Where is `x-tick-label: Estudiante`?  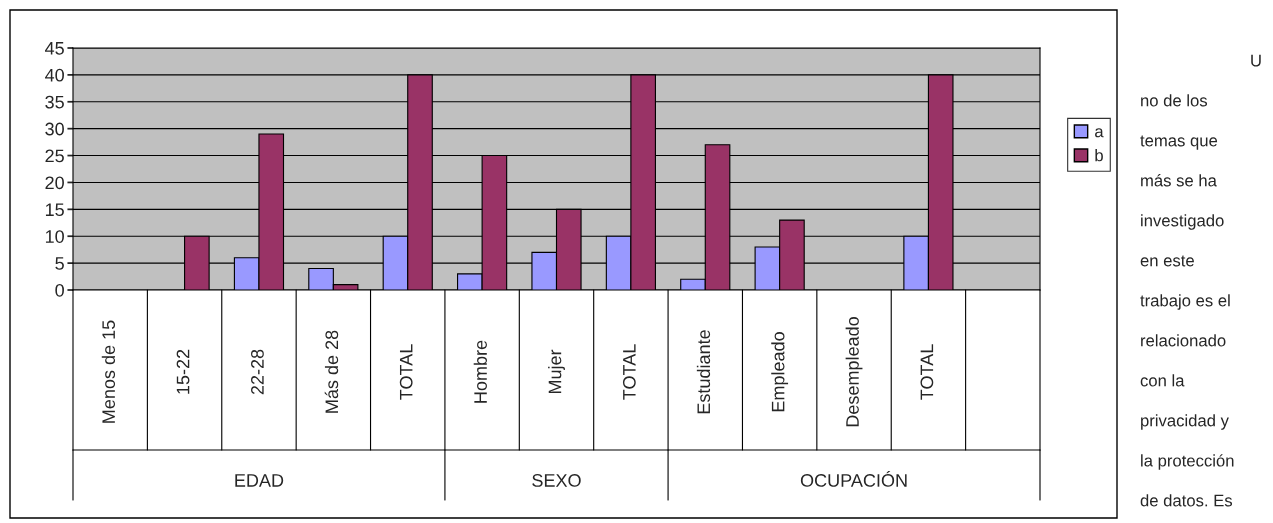 x-tick-label: Estudiante is located at coordinates (703, 372).